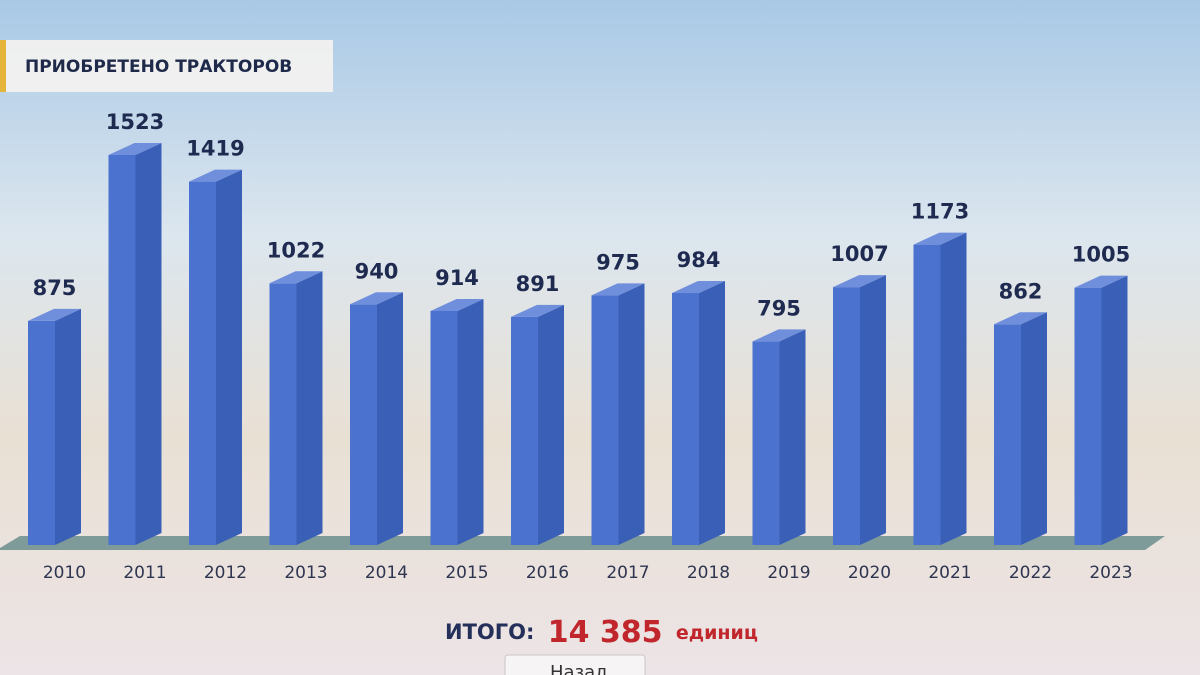 This screenshot has width=1200, height=675. I want to click on value-label: 1523, so click(135, 122).